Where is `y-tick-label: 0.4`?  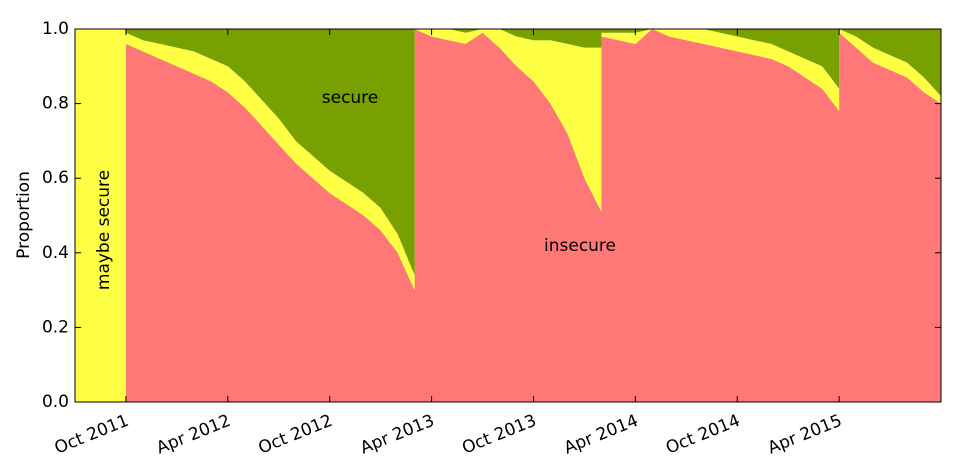 y-tick-label: 0.4 is located at coordinates (55, 253).